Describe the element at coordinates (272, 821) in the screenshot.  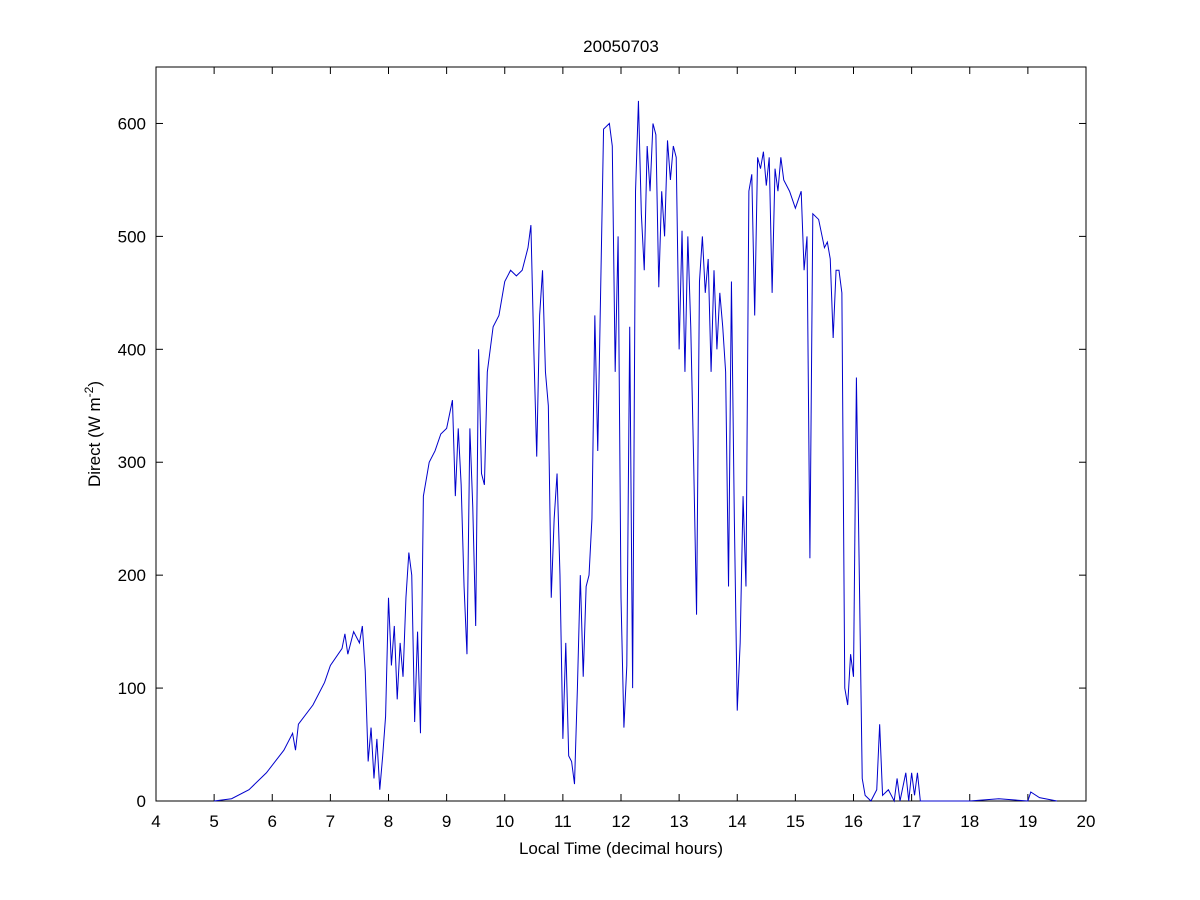
I see `x-tick-label: 6` at that location.